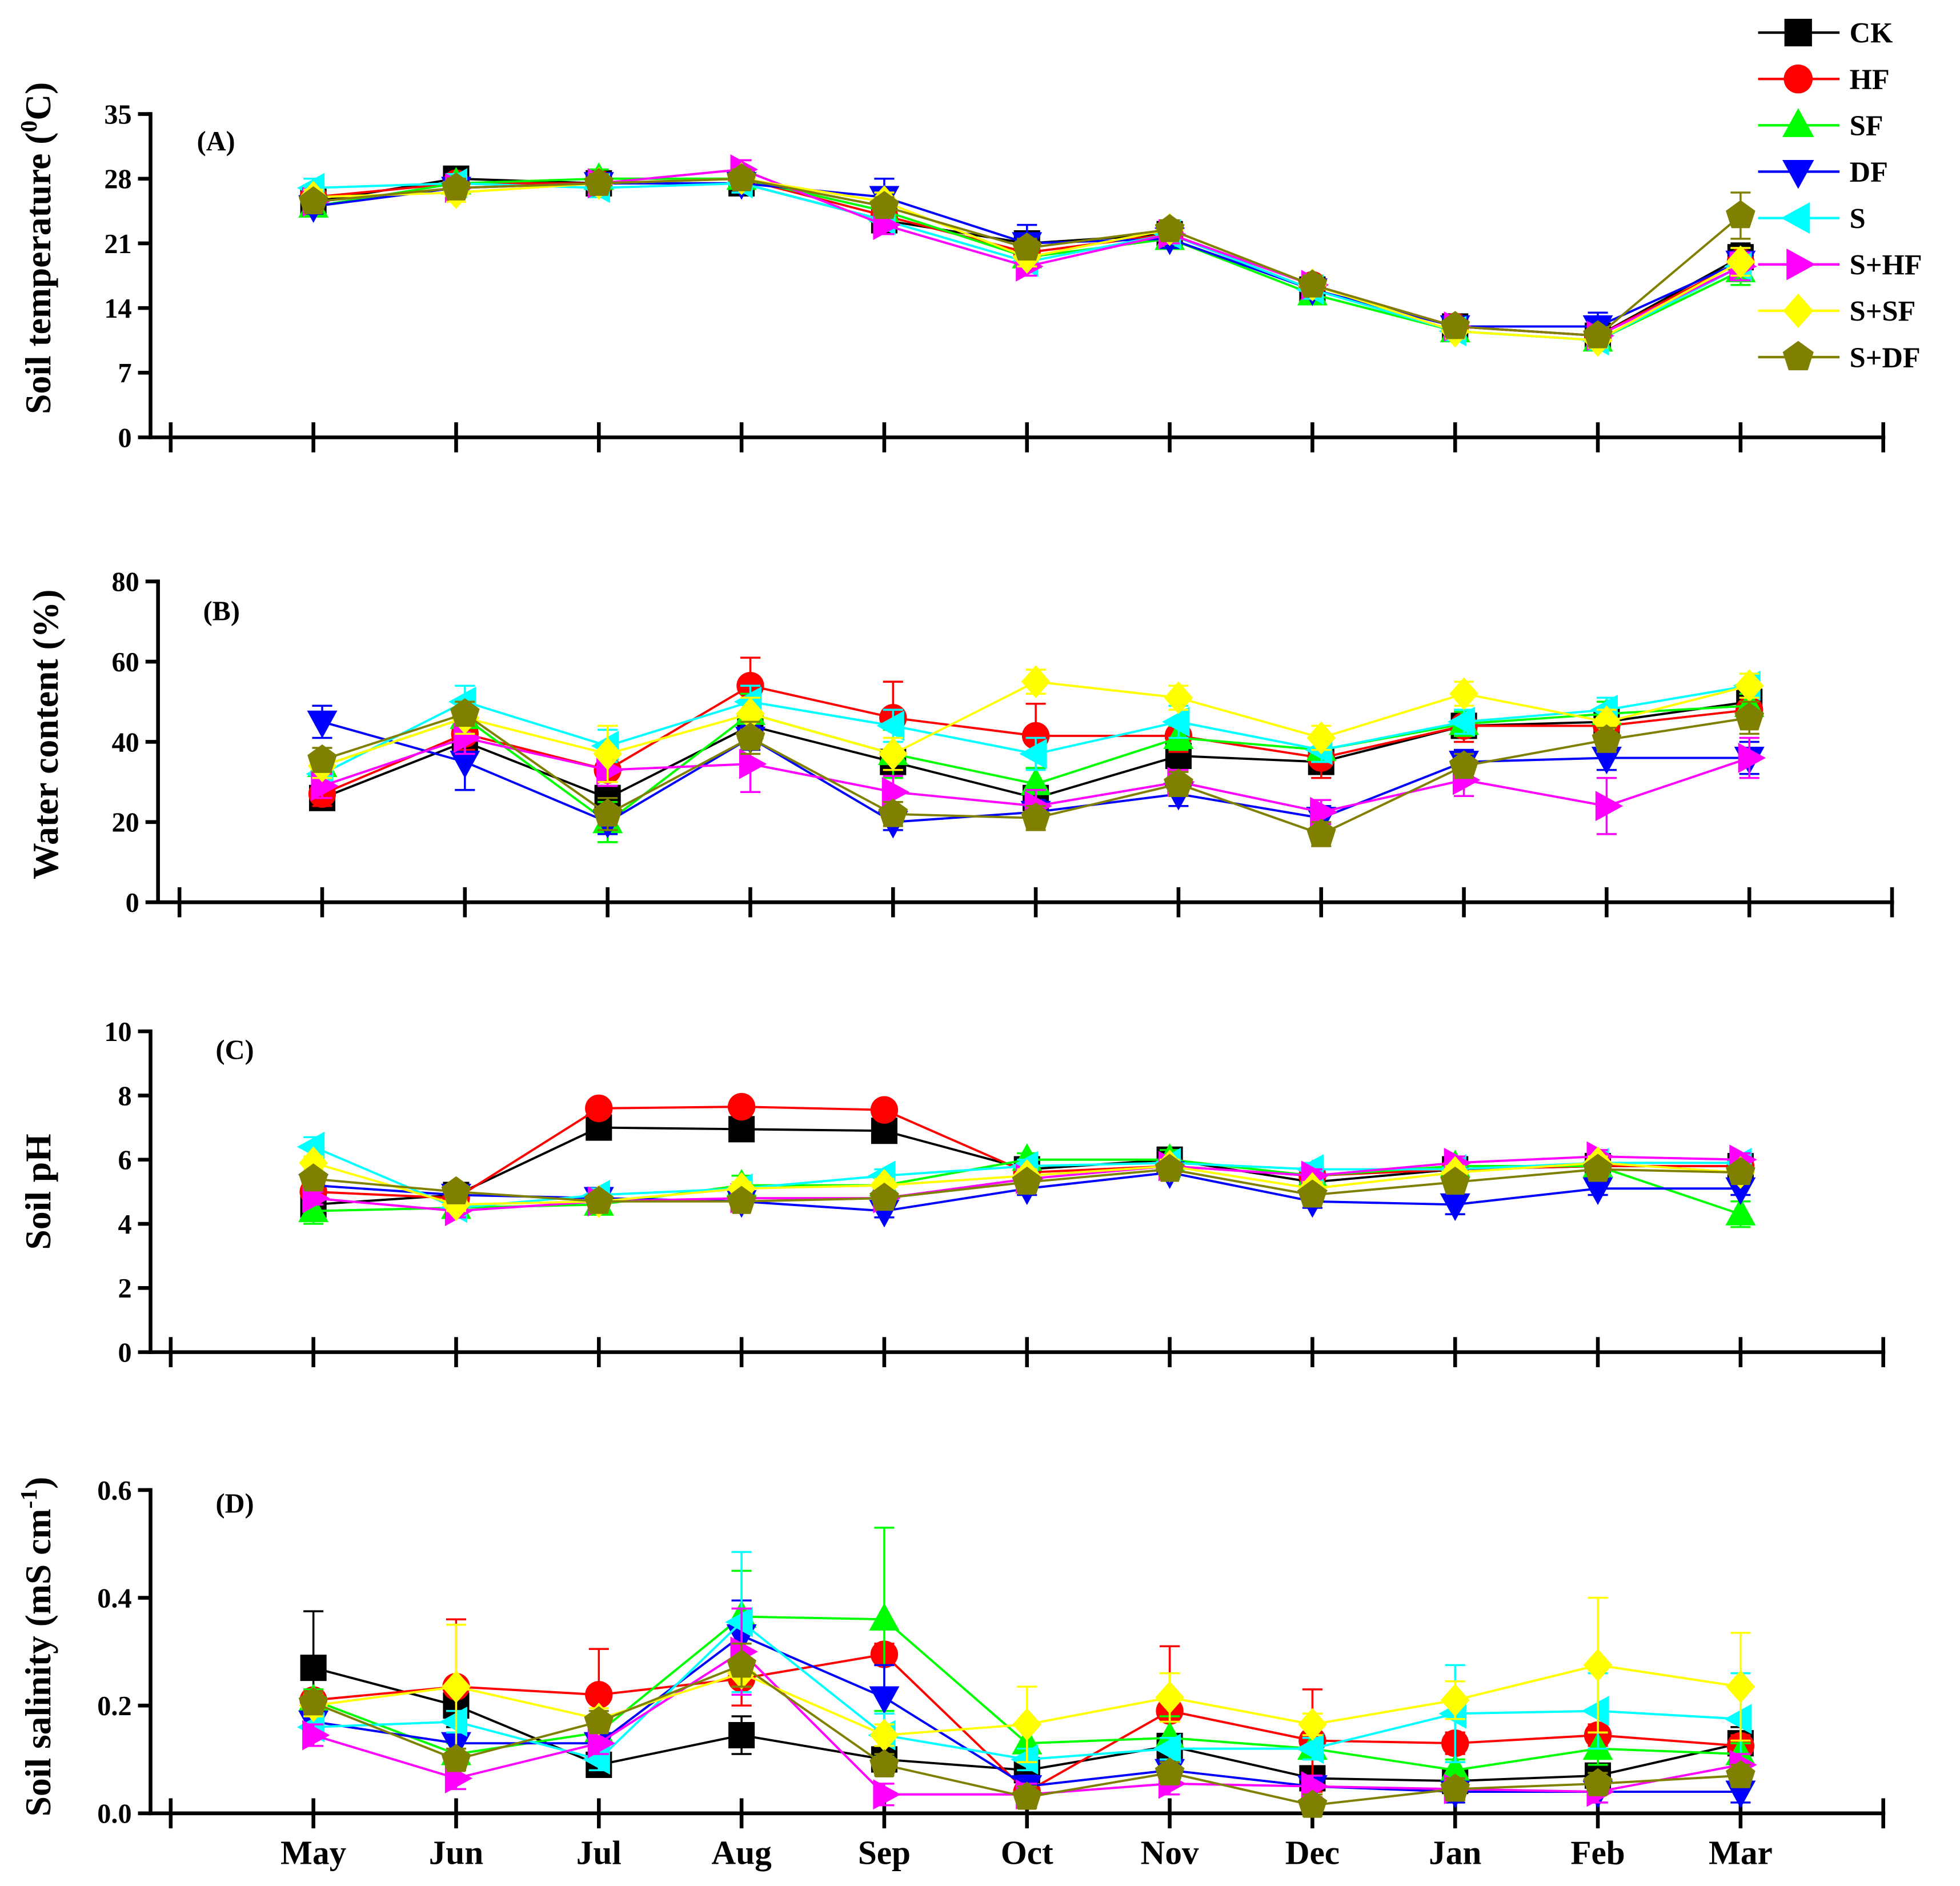  I want to click on data-point-s-plus-sf-feb, so click(1606, 722).